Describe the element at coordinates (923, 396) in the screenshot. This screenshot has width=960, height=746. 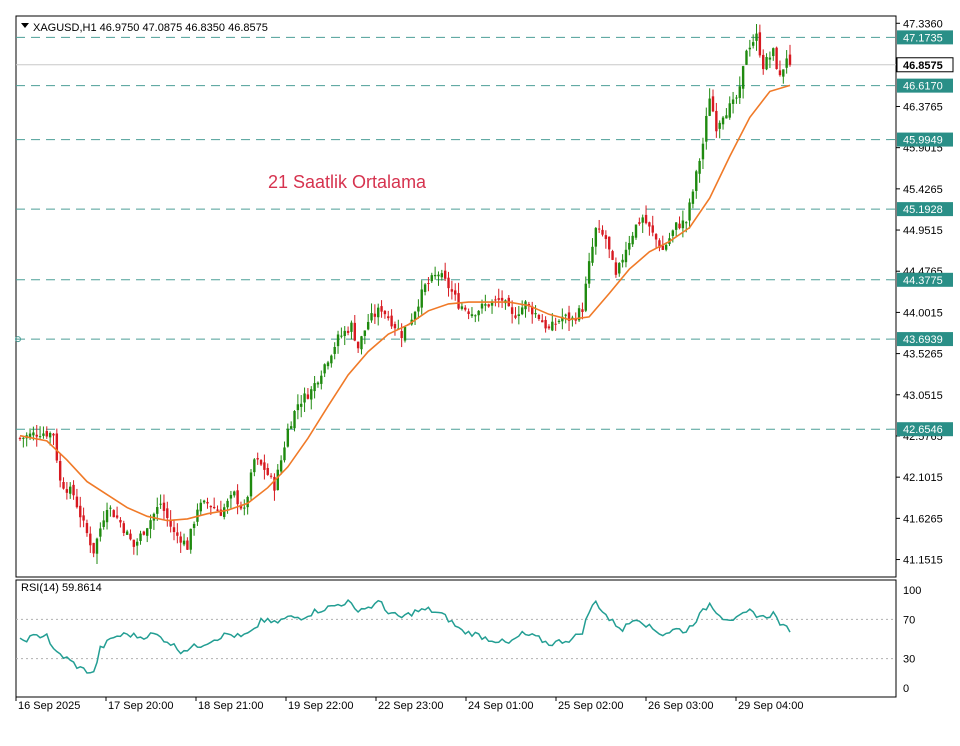
I see `price-tick-label: 43.0515` at that location.